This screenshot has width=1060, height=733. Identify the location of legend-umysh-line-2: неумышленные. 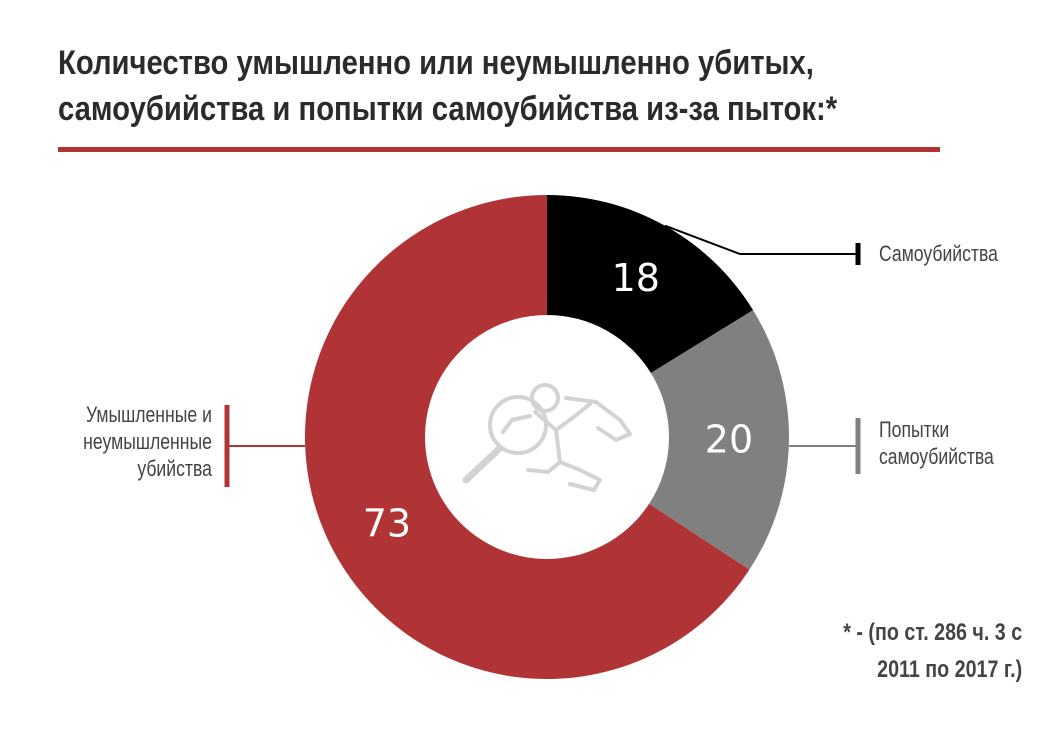
(147, 441).